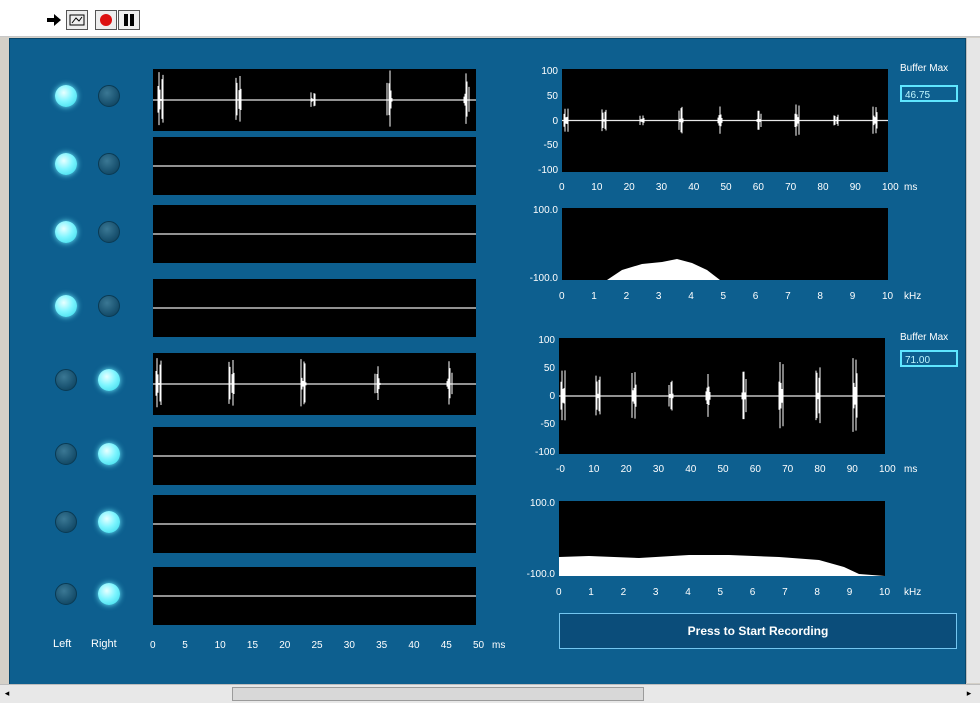 The height and width of the screenshot is (703, 980). I want to click on lower-buffer-indicator: 71.00, so click(929, 358).